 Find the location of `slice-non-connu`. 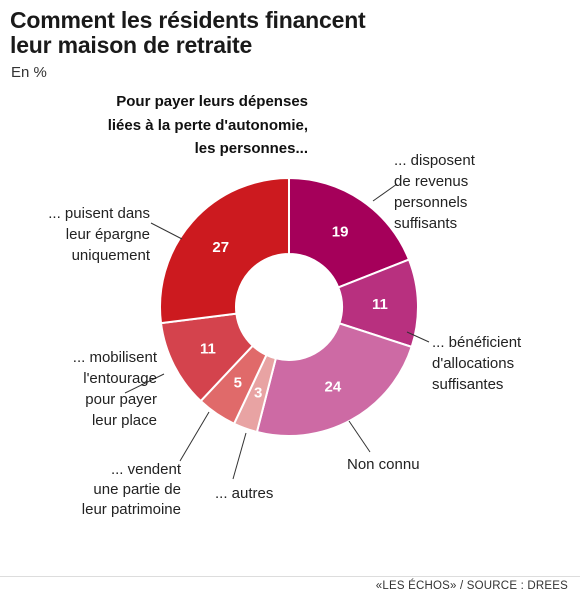

slice-non-connu is located at coordinates (334, 379).